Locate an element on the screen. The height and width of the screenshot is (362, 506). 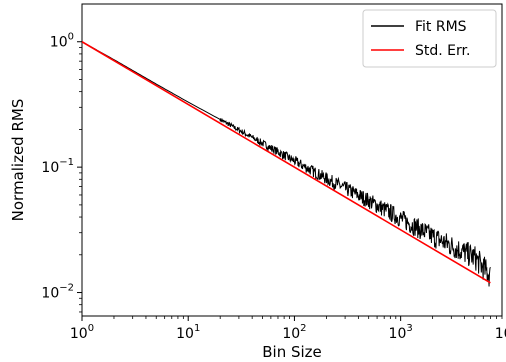
legend-box is located at coordinates (429, 38).